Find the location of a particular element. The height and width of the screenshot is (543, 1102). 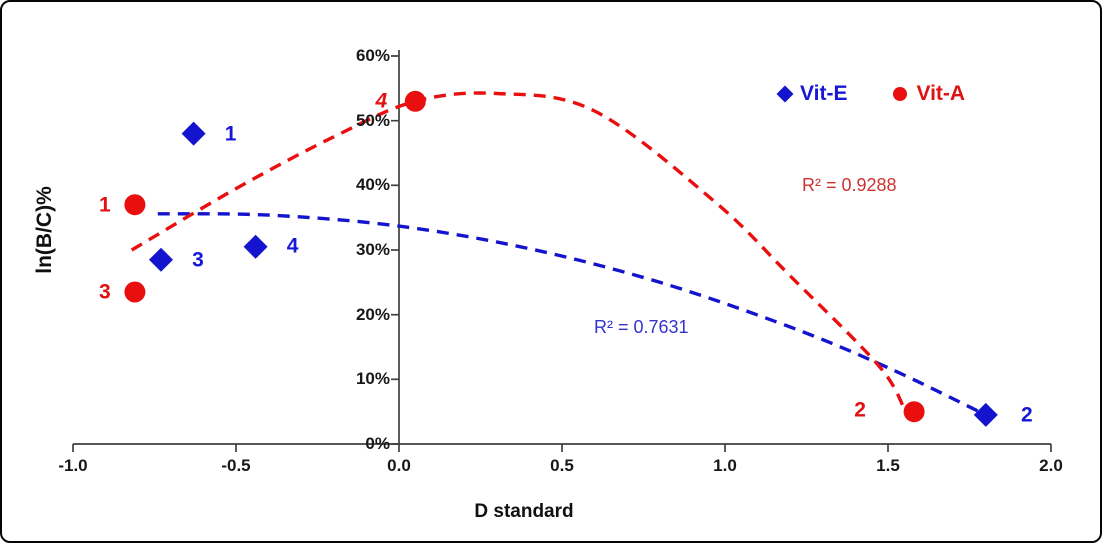

legend-label-vit-e: Vit-E is located at coordinates (824, 93).